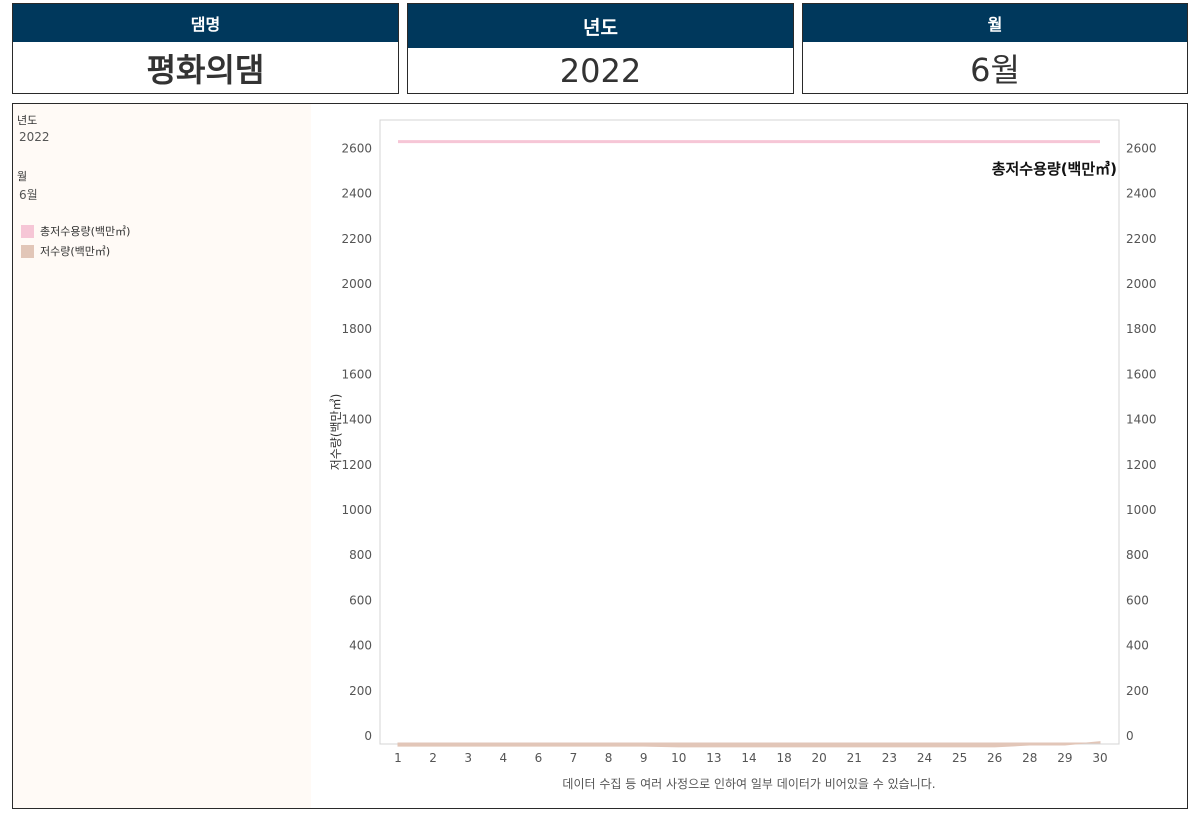  I want to click on x-tick: 25, so click(959, 758).